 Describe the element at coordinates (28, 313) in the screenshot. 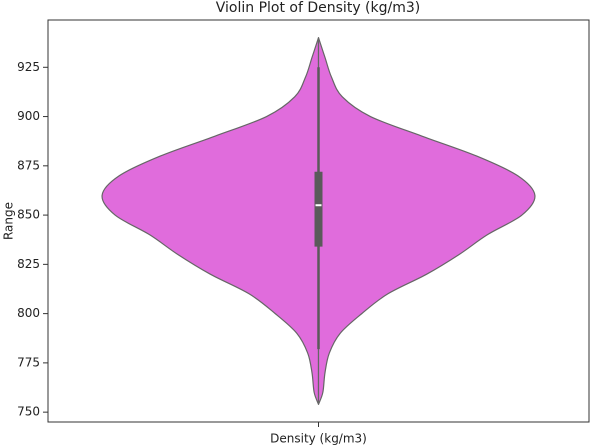

I see `y-tick-label: 800` at that location.